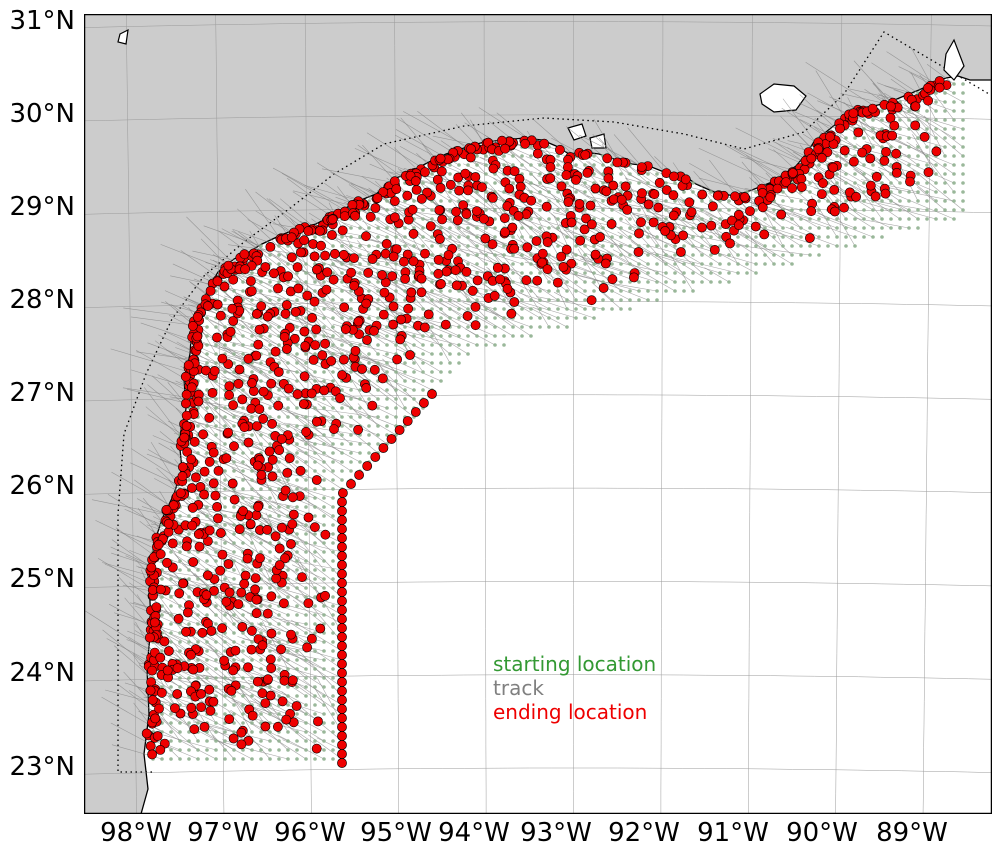 The height and width of the screenshot is (854, 1002). I want to click on lat-tick-31: 31°N, so click(42, 21).